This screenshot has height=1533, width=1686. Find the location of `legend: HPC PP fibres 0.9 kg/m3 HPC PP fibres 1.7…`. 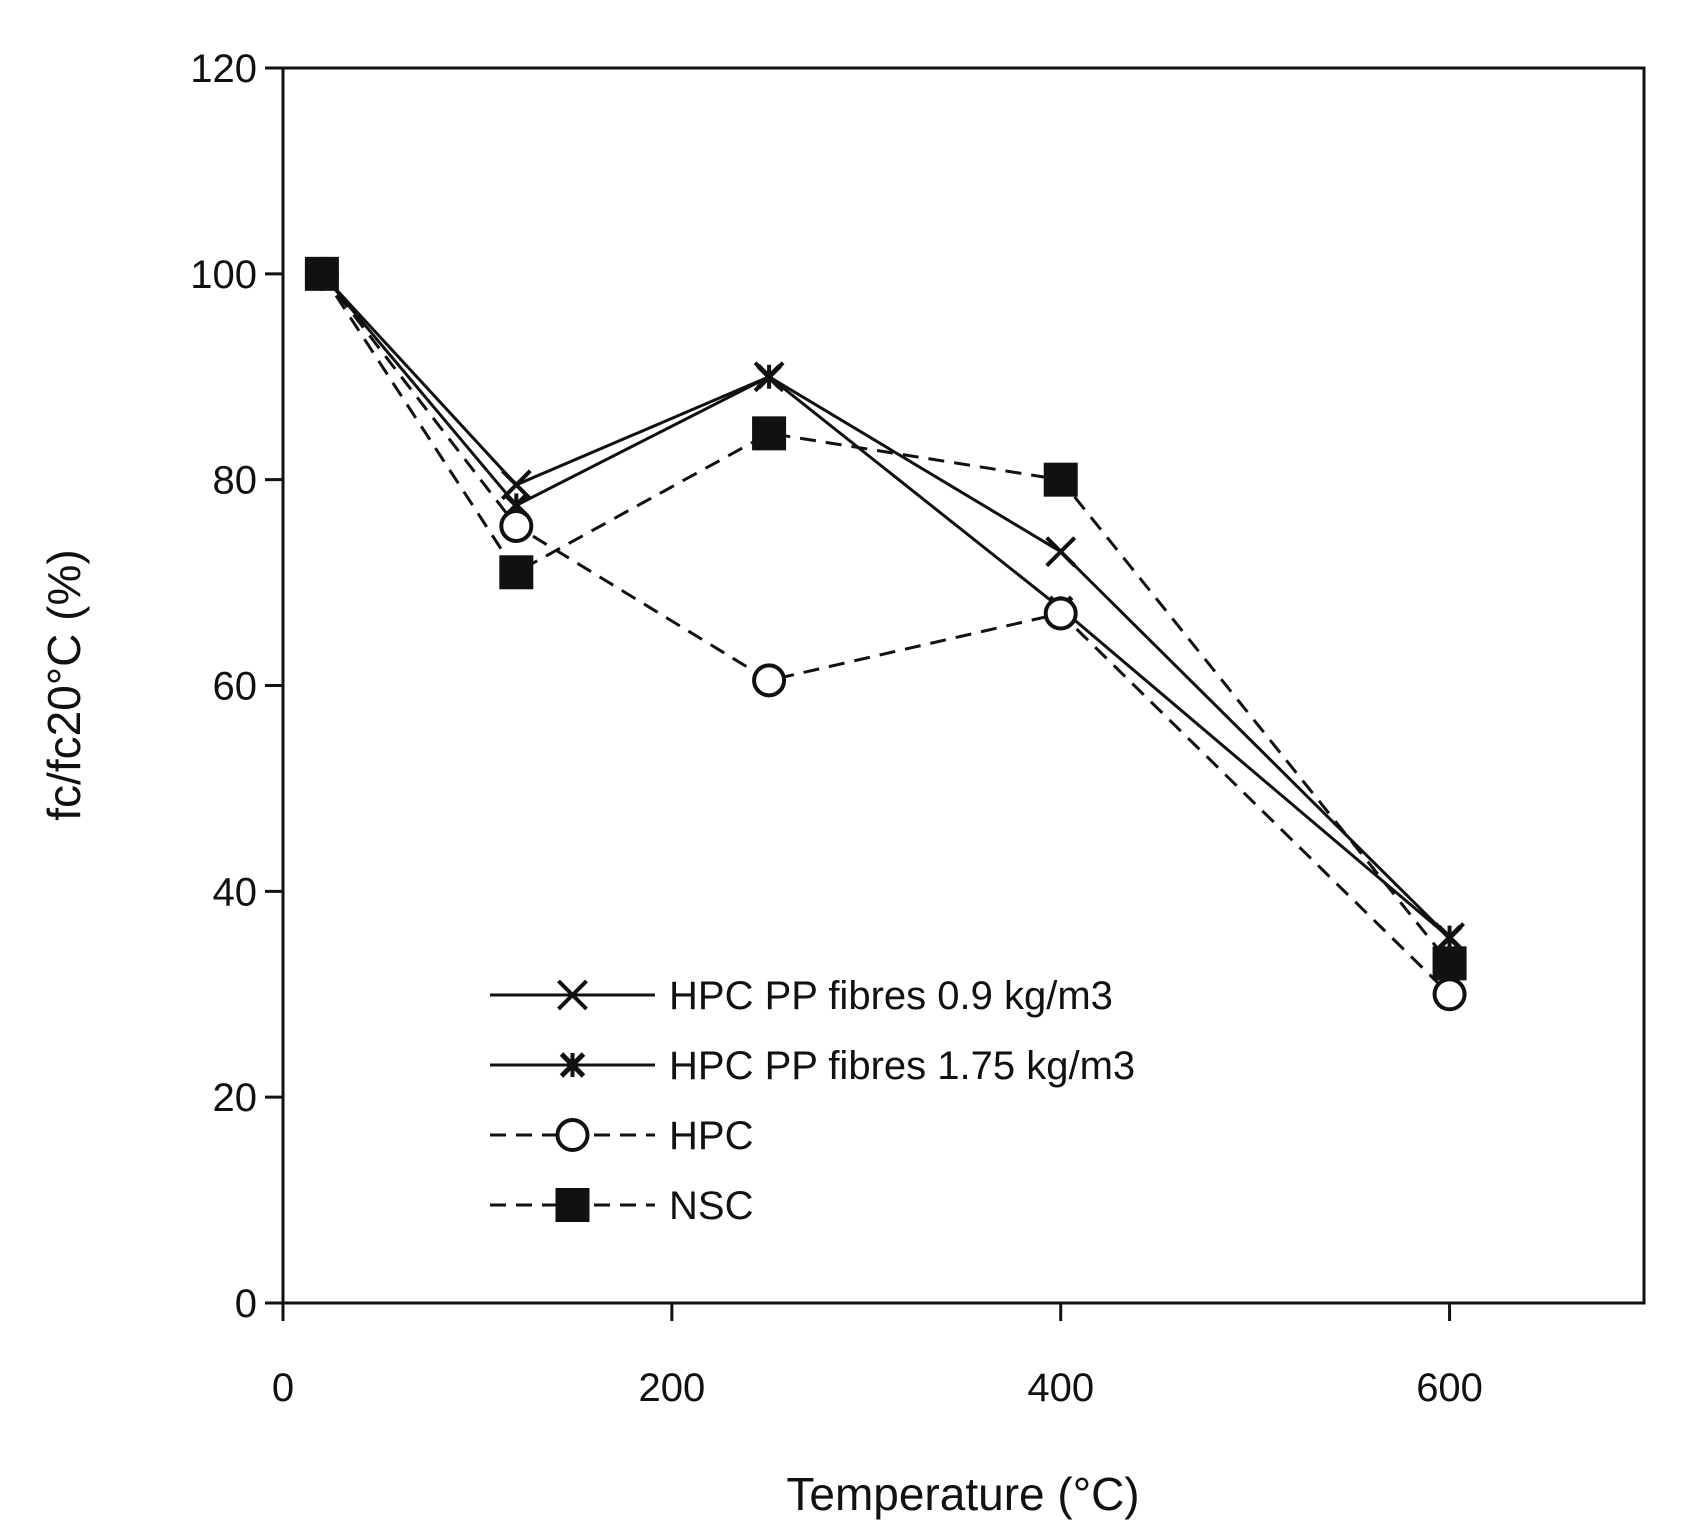

legend: HPC PP fibres 0.9 kg/m3 HPC PP fibres 1.7… is located at coordinates (812, 1101).